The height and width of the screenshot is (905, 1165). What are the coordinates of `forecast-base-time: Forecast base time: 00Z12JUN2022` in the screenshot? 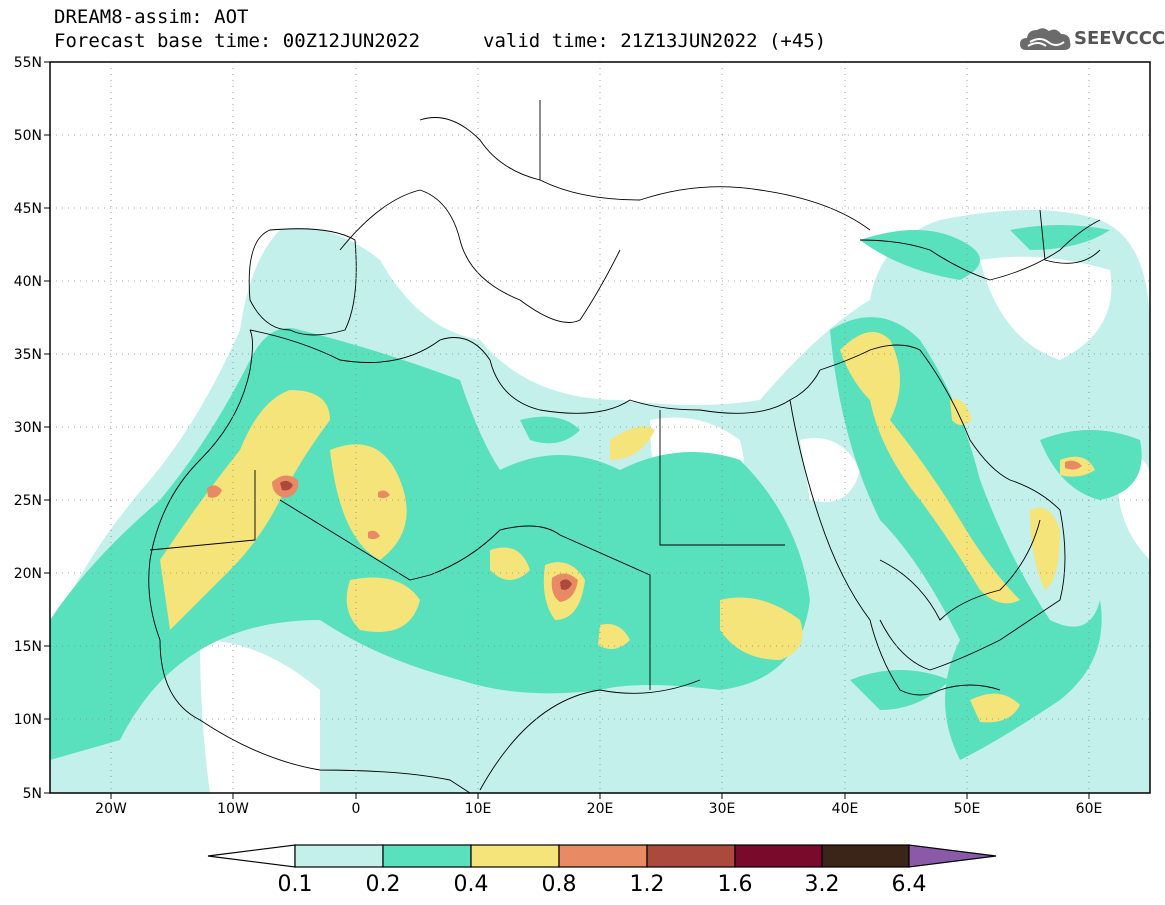 It's located at (237, 41).